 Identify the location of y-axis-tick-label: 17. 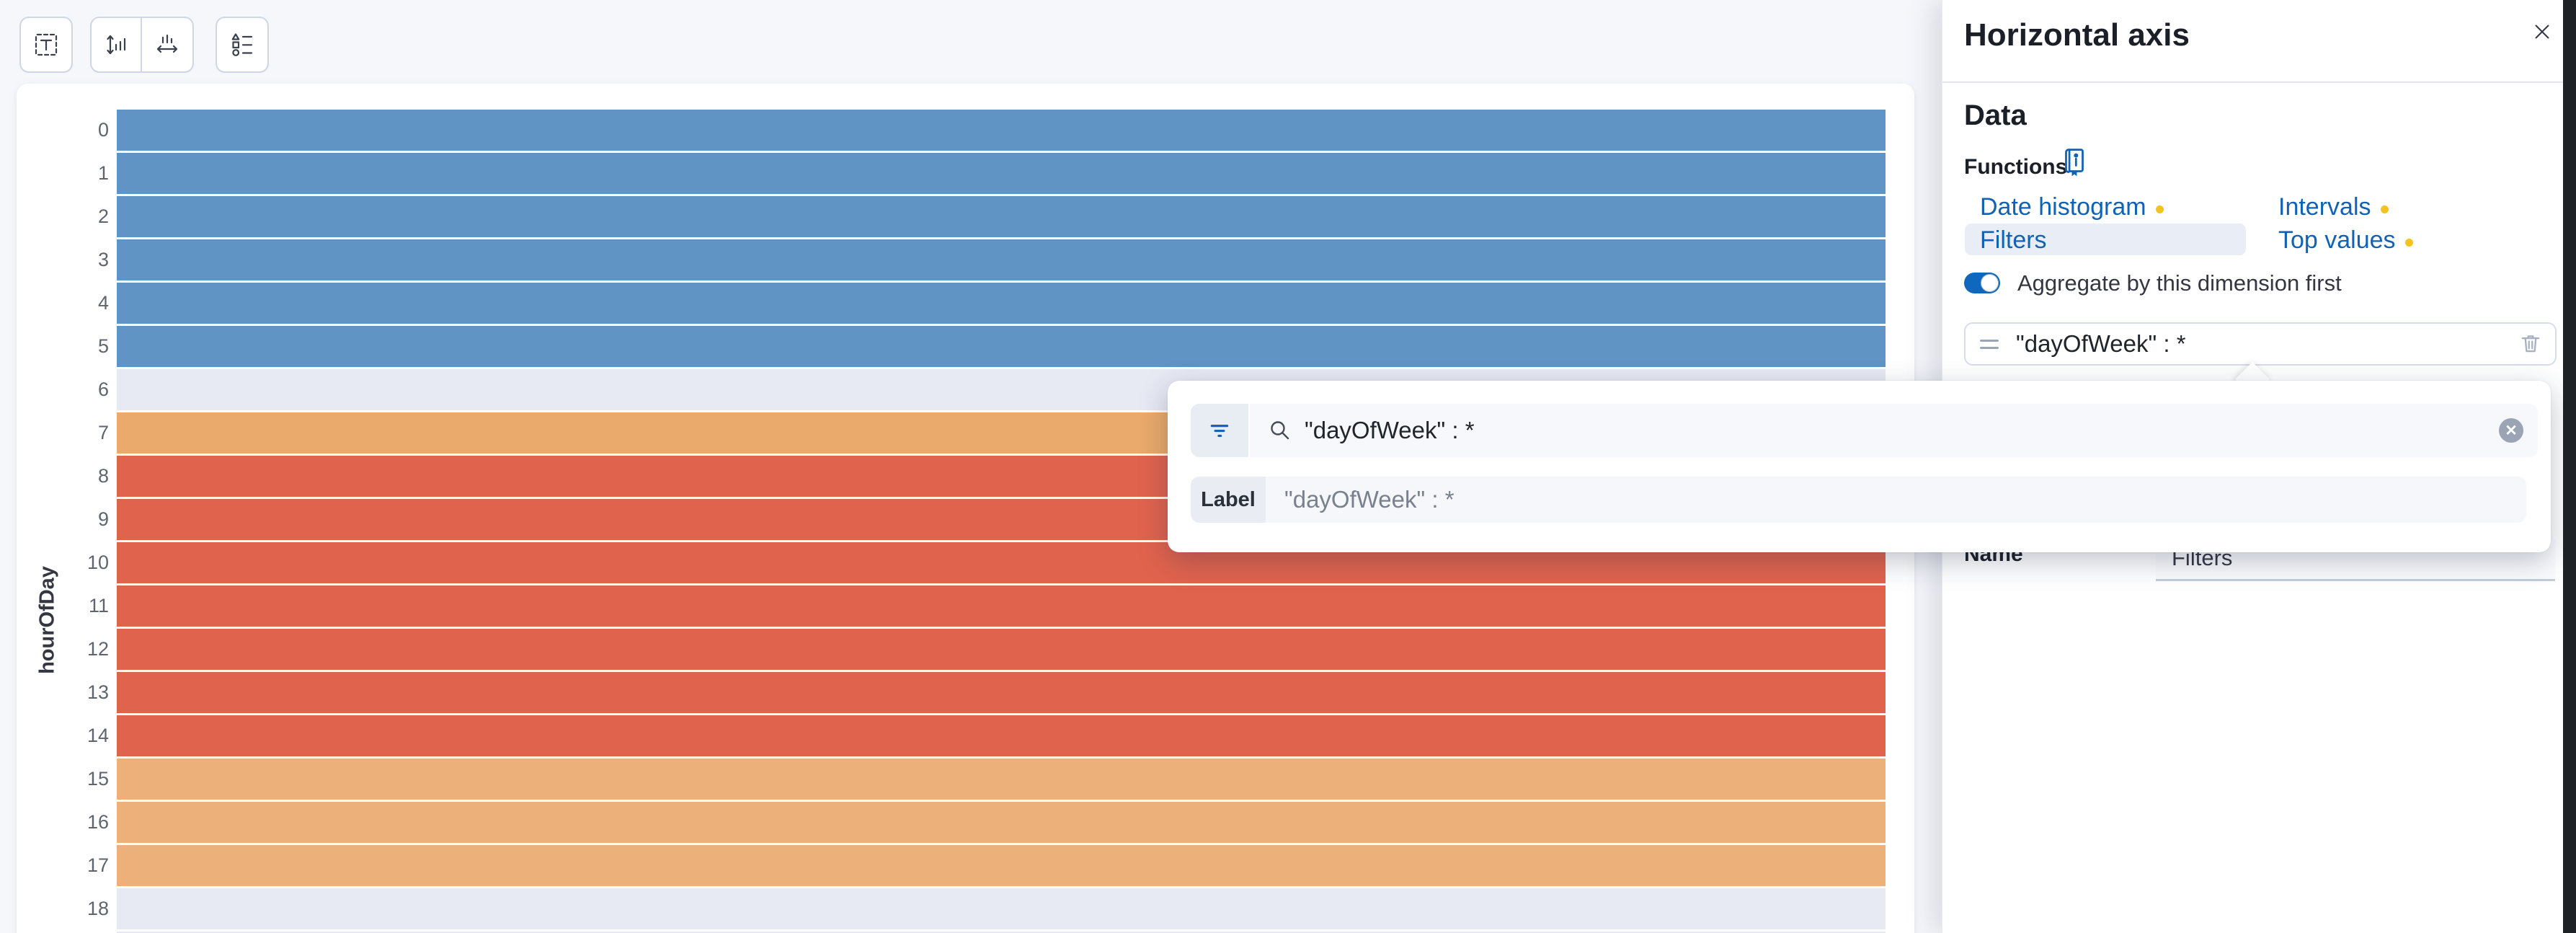
(97, 865).